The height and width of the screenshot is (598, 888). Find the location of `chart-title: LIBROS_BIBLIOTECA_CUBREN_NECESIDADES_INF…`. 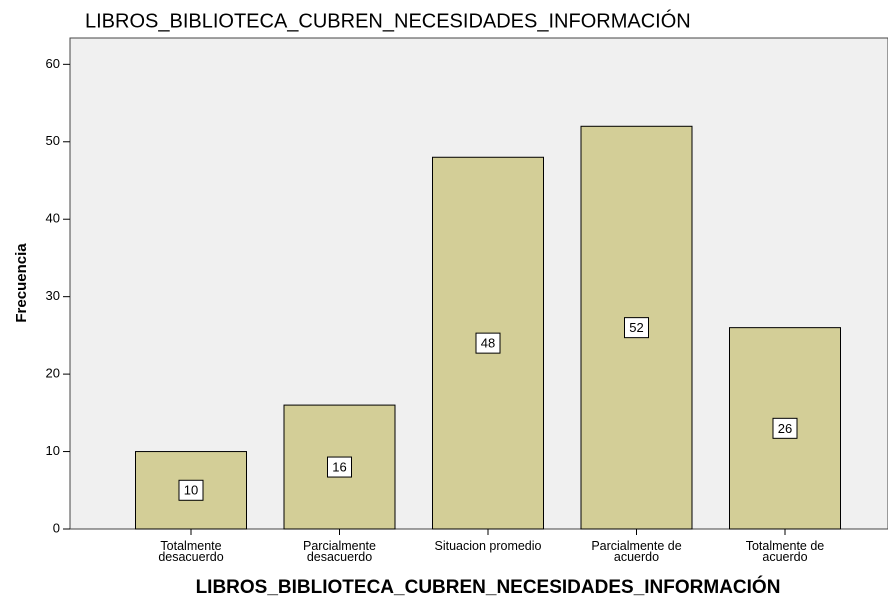

chart-title: LIBROS_BIBLIOTECA_CUBREN_NECESIDADES_INF… is located at coordinates (388, 20).